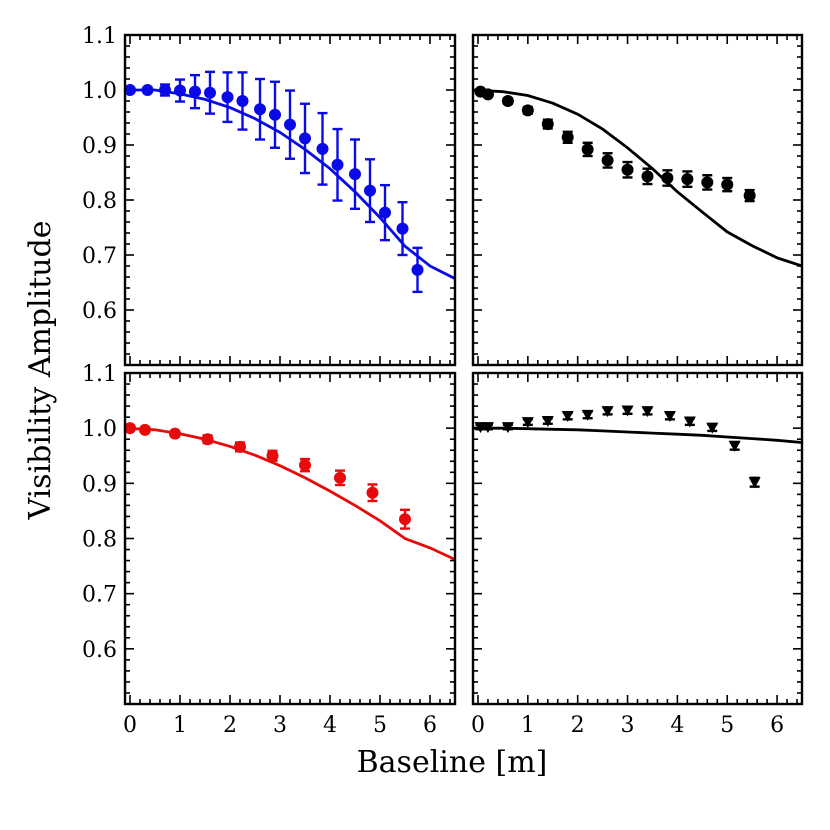  Describe the element at coordinates (628, 725) in the screenshot. I see `x-tick-label-bottom-right-3: 3` at that location.